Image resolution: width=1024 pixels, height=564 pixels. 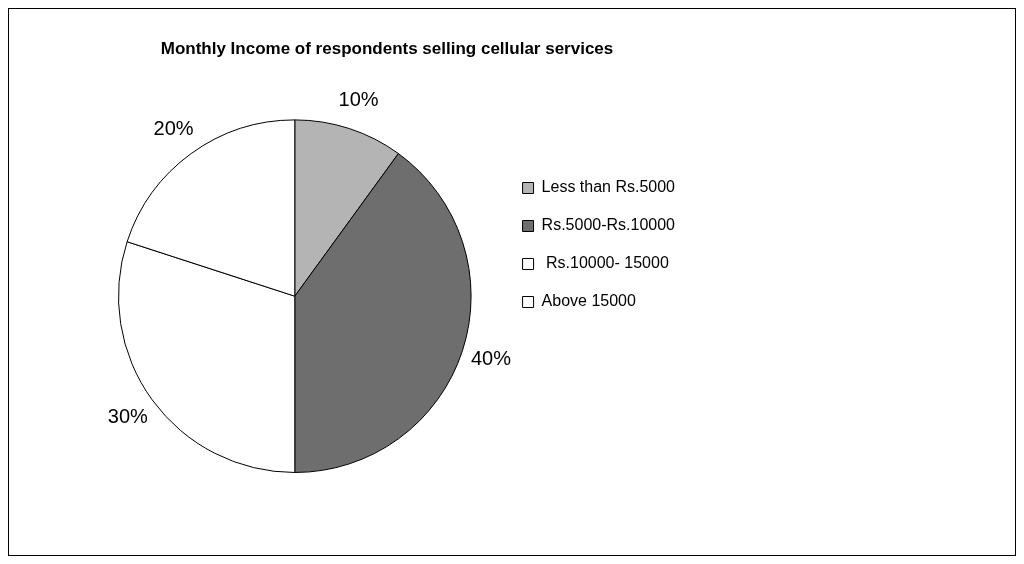 I want to click on legend-label: Less than Rs.5000, so click(x=608, y=187).